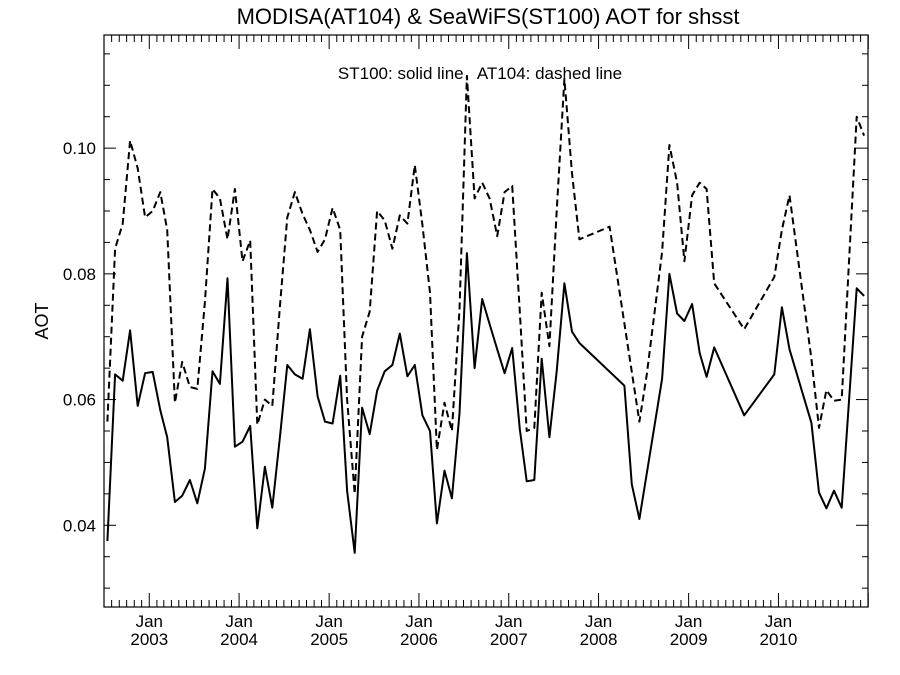  What do you see at coordinates (779, 639) in the screenshot?
I see `x-tick-label-year: 2010` at bounding box center [779, 639].